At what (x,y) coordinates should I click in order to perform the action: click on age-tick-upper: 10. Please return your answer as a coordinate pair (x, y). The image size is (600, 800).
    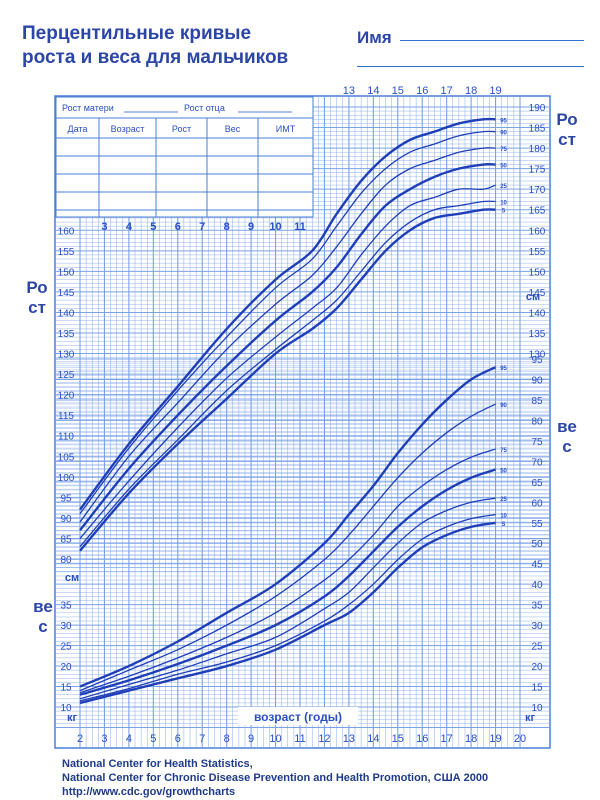
    Looking at the image, I should click on (275, 227).